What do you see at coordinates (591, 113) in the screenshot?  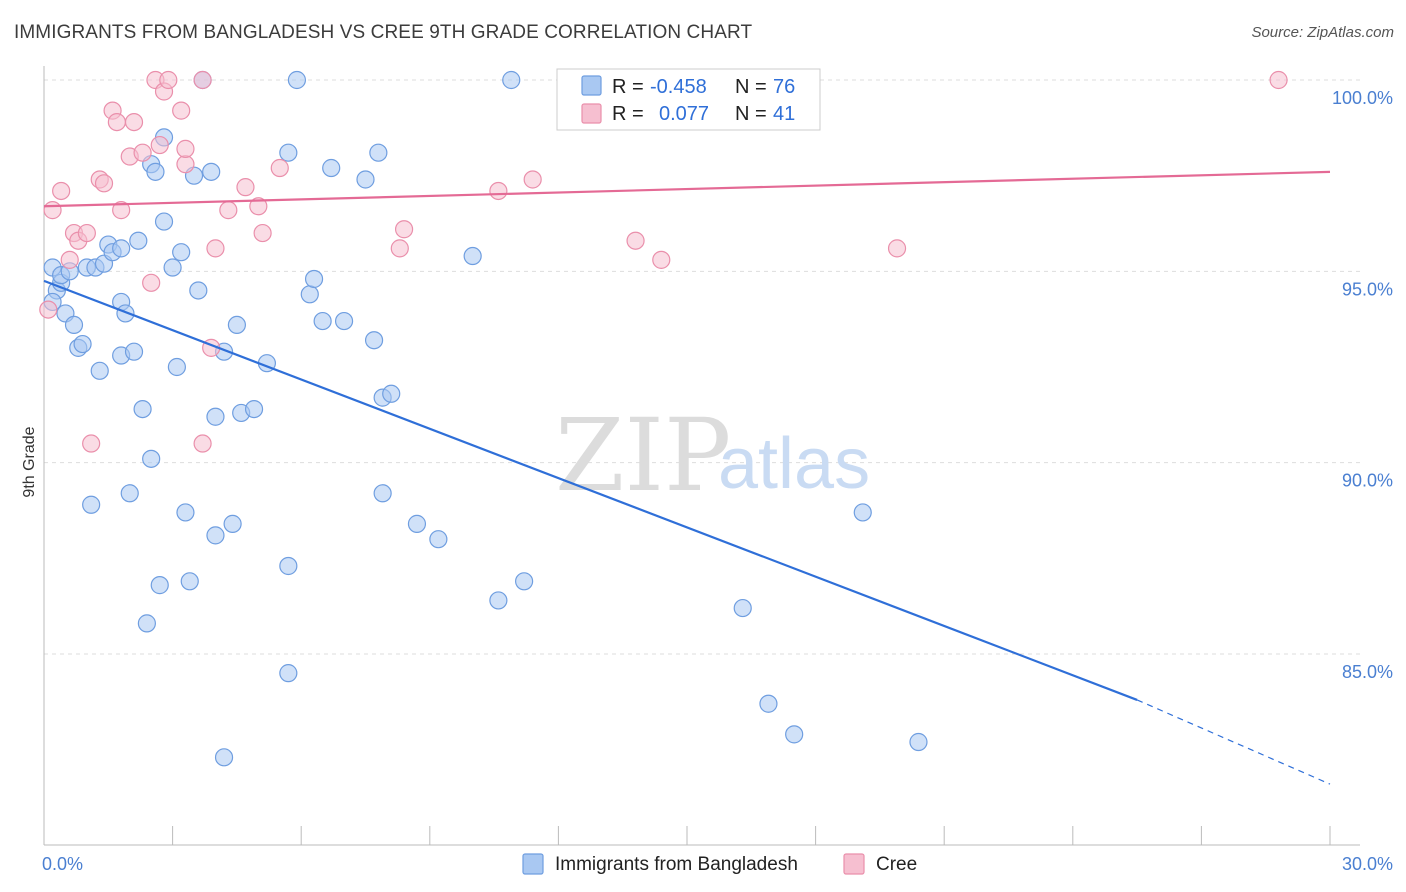 I see `legend-swatch-cree` at bounding box center [591, 113].